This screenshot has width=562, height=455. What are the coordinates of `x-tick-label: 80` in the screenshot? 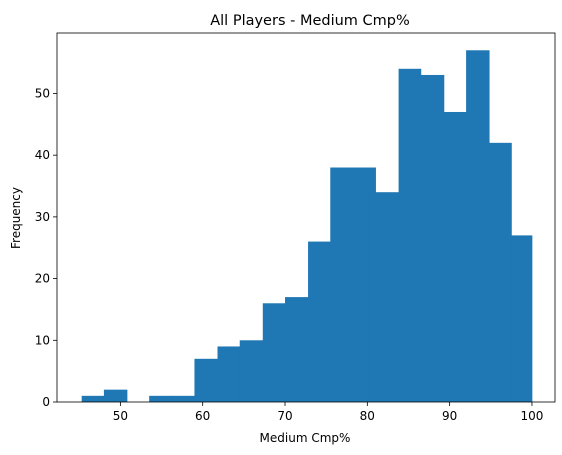 It's located at (367, 416).